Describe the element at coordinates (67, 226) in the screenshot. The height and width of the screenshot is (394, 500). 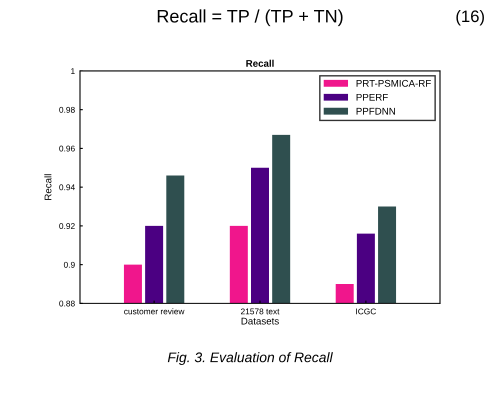
I see `y-tick-label: 0.92` at that location.